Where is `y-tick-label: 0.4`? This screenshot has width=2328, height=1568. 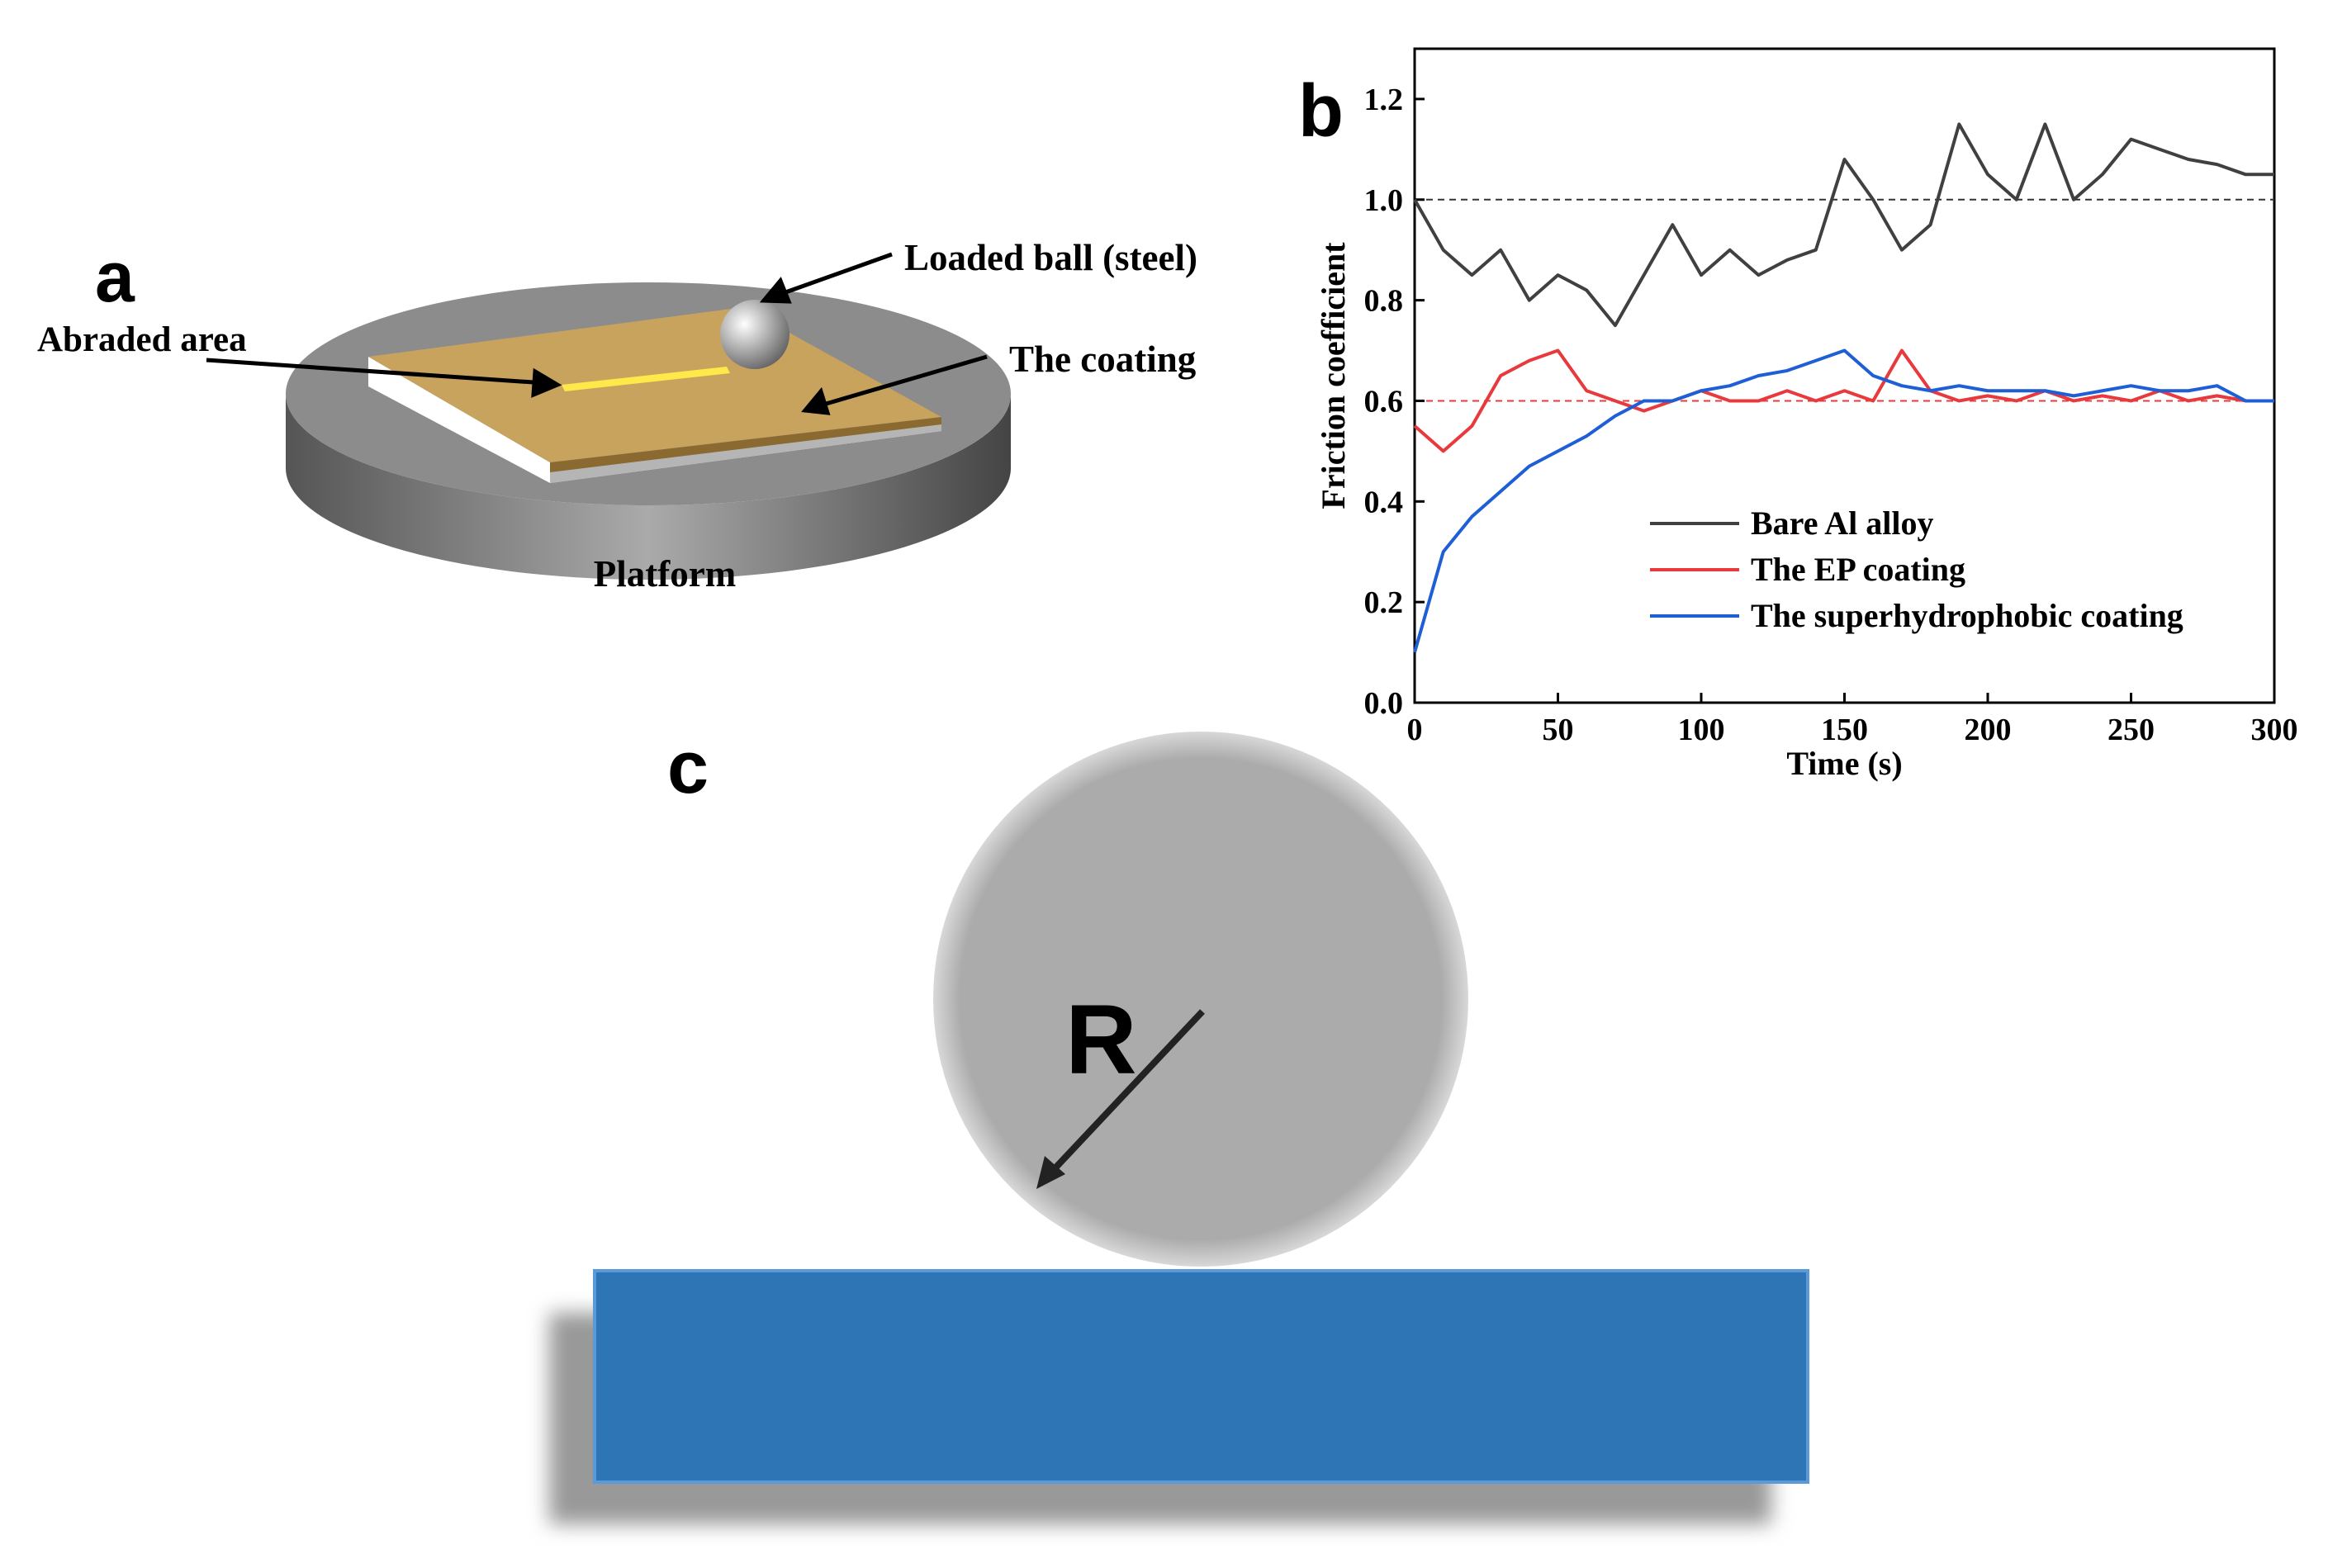
y-tick-label: 0.4 is located at coordinates (1384, 502).